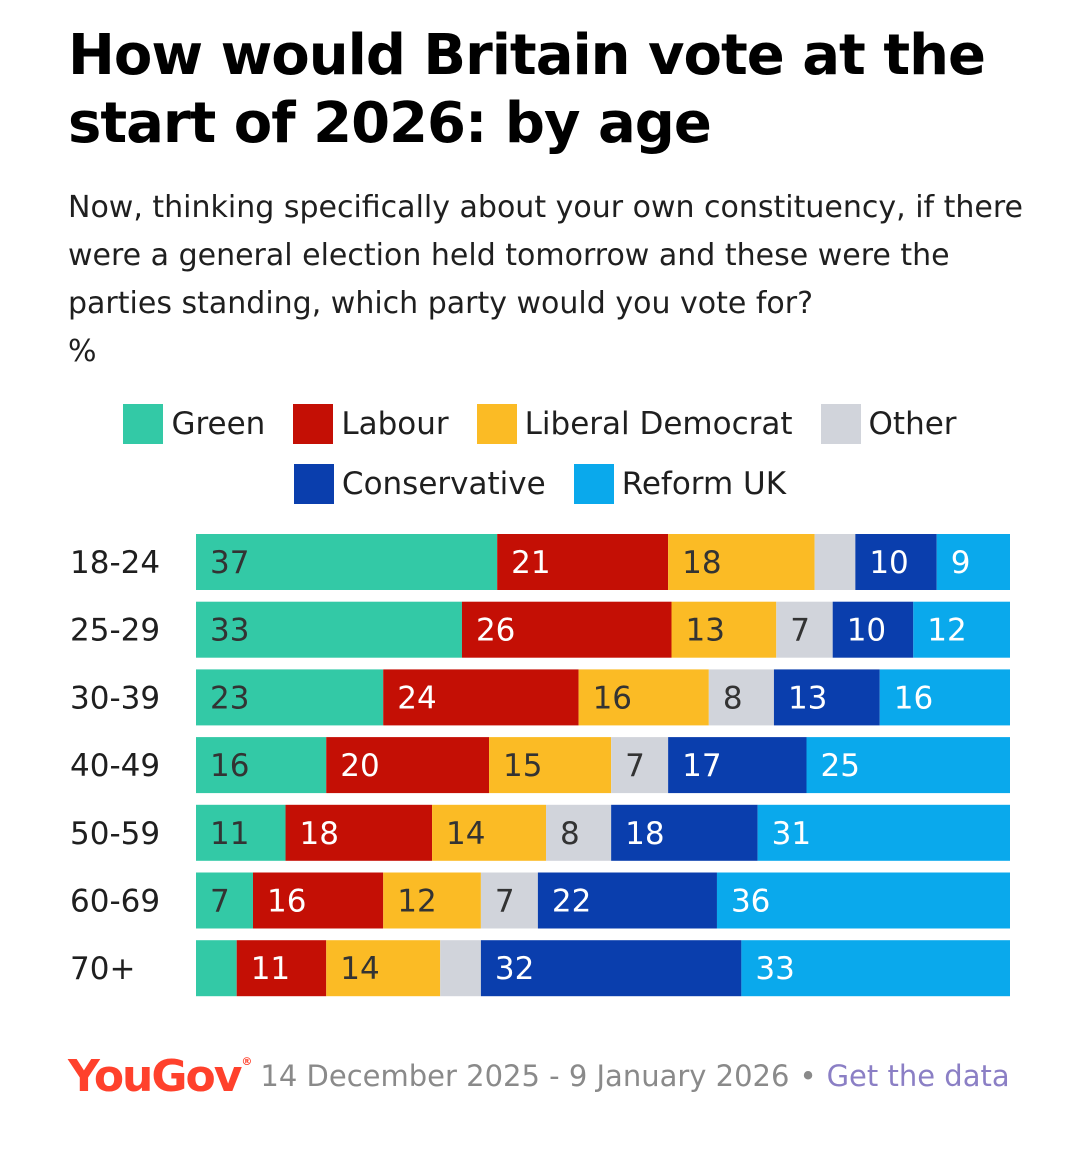 Image resolution: width=1080 pixels, height=1162 pixels. What do you see at coordinates (319, 834) in the screenshot?
I see `data-label-labour-50-59: 18` at bounding box center [319, 834].